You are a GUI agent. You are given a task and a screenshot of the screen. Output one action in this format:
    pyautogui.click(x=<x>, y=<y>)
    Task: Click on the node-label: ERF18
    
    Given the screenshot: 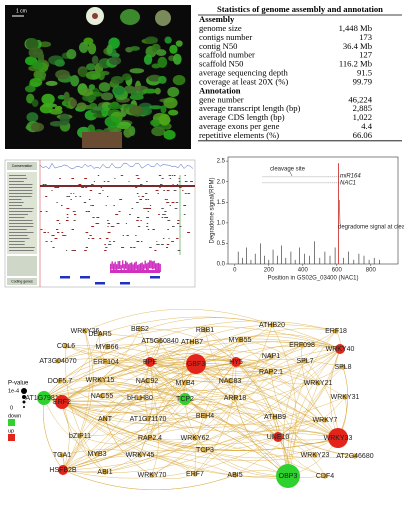 What is the action you would take?
    pyautogui.click(x=336, y=331)
    